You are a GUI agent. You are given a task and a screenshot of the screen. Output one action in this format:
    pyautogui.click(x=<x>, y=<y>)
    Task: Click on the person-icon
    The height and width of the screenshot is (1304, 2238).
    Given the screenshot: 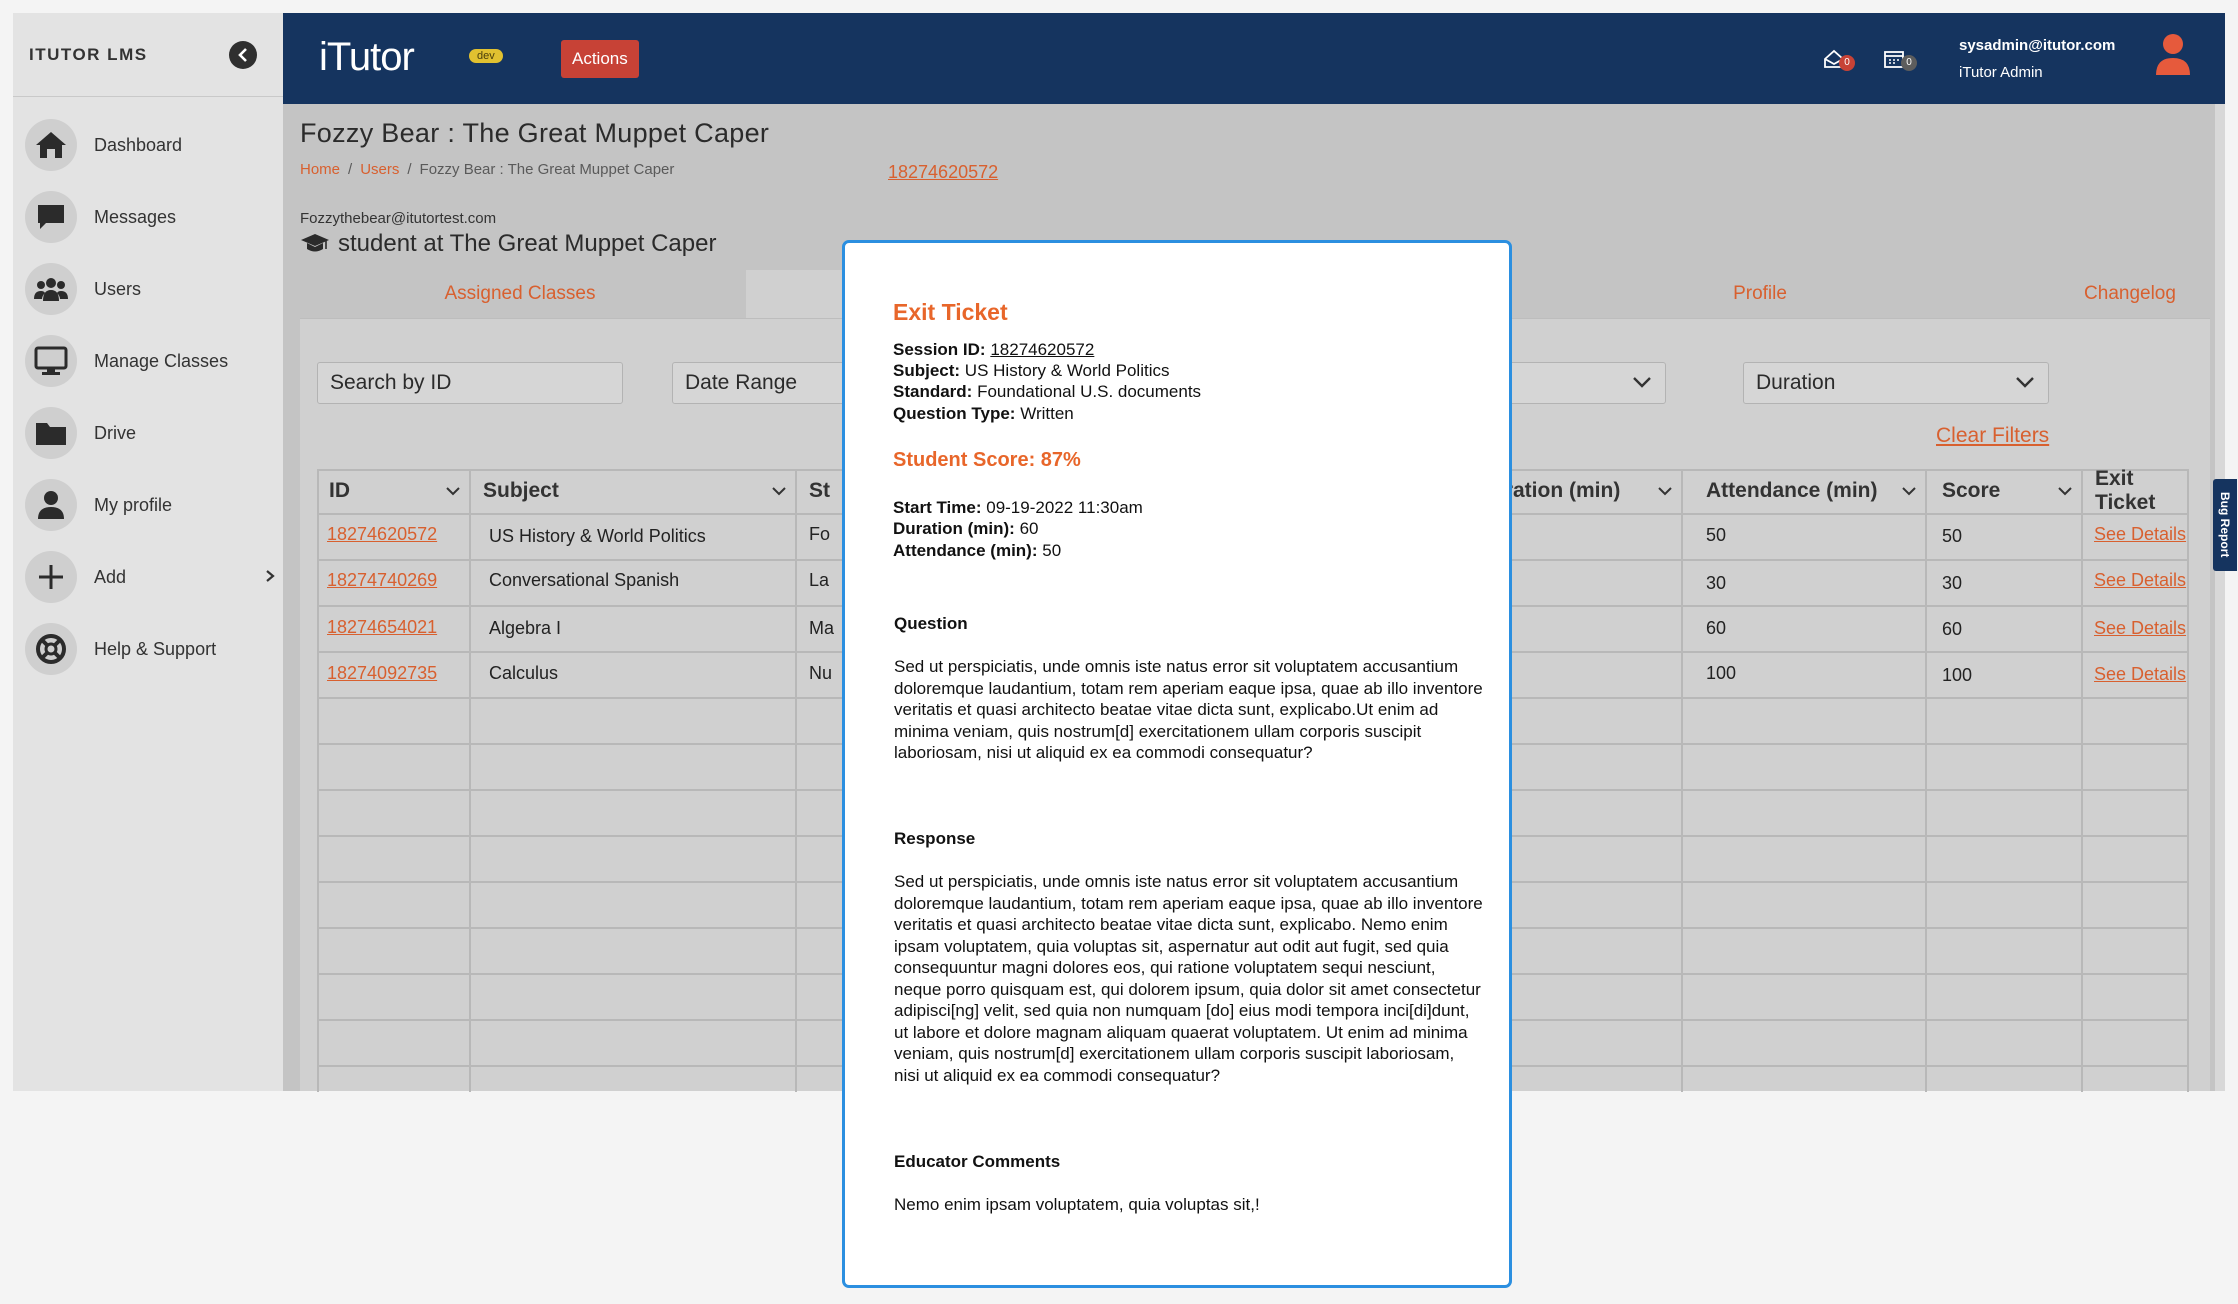 What is the action you would take?
    pyautogui.click(x=51, y=505)
    